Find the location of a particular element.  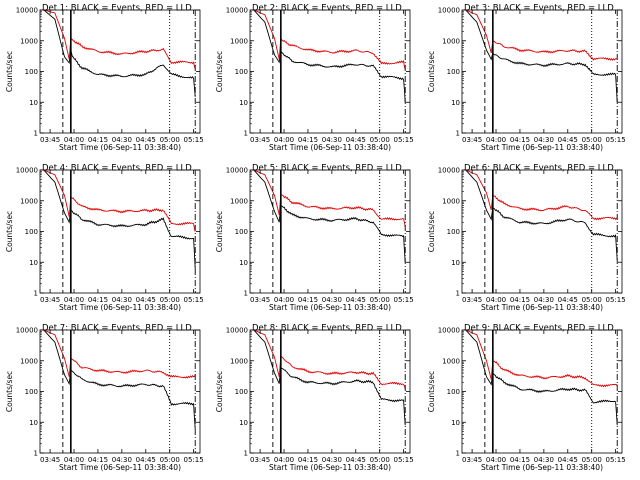

panel-title: Det 8: BLACK = Events, RED = LLD is located at coordinates (327, 329).